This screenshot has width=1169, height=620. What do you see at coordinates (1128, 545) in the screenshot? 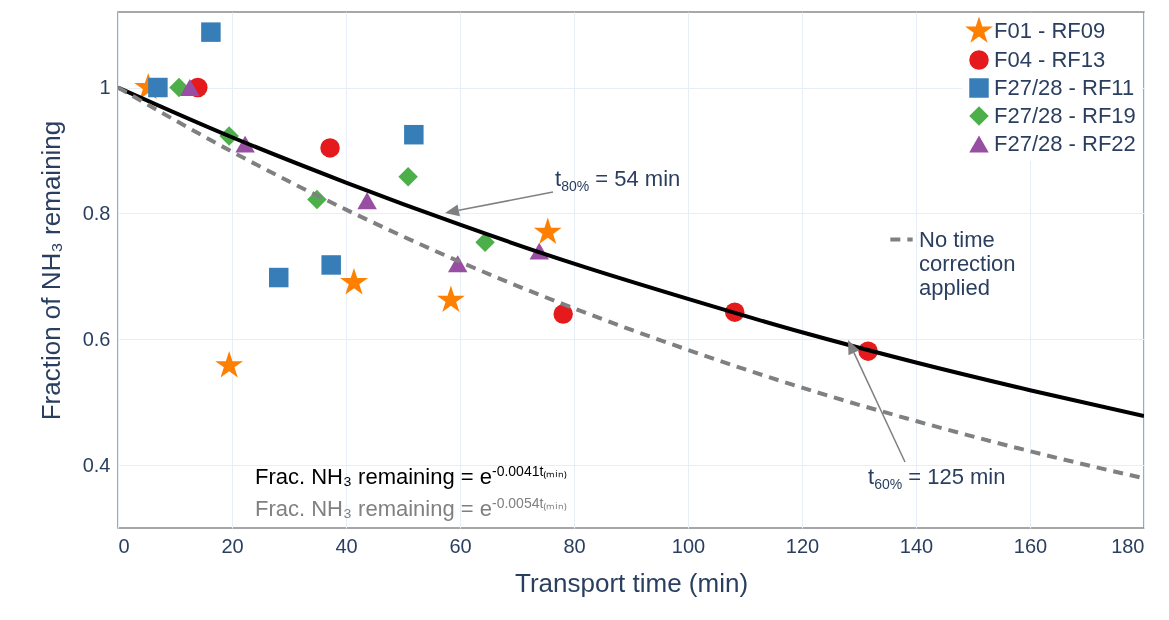
I see `x-tick-label: 180` at bounding box center [1128, 545].